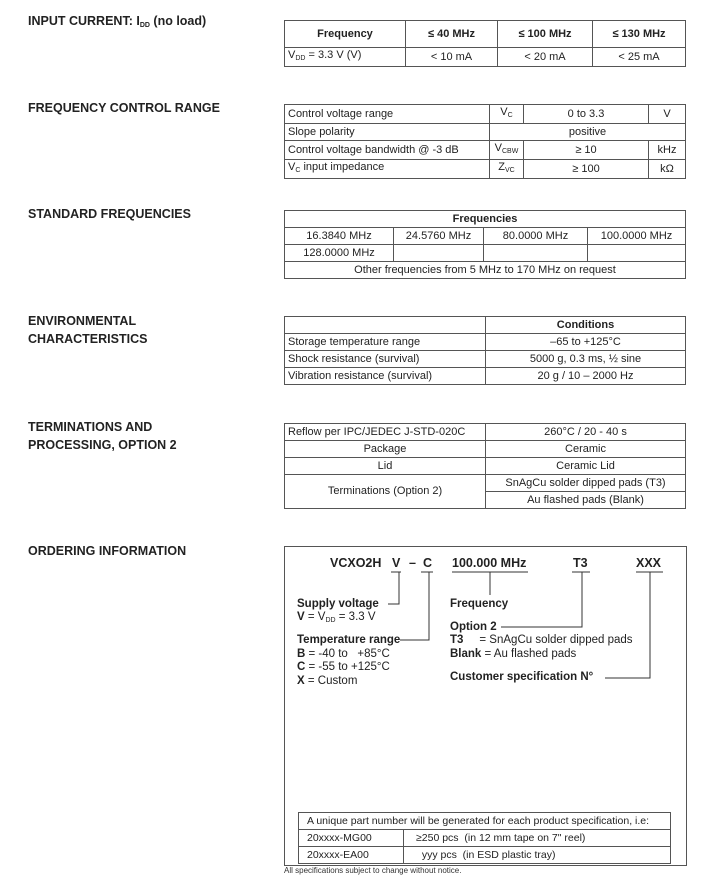 This screenshot has width=717, height=882. I want to click on code-dash: –, so click(412, 563).